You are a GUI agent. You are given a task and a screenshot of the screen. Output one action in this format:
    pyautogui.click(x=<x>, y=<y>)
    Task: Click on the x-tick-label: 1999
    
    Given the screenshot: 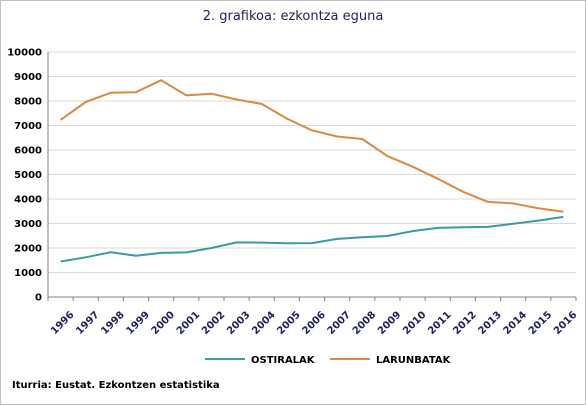 What is the action you would take?
    pyautogui.click(x=137, y=322)
    